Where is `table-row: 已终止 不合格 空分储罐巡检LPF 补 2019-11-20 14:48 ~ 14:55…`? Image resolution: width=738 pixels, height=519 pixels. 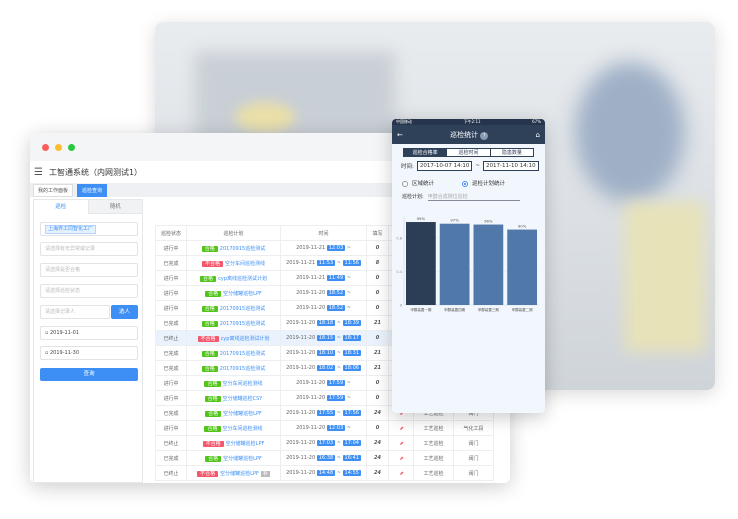 table-row: 已终止 不合格 空分储罐巡检LPF 补 2019-11-20 14:48 ~ 14:55… is located at coordinates (324, 473).